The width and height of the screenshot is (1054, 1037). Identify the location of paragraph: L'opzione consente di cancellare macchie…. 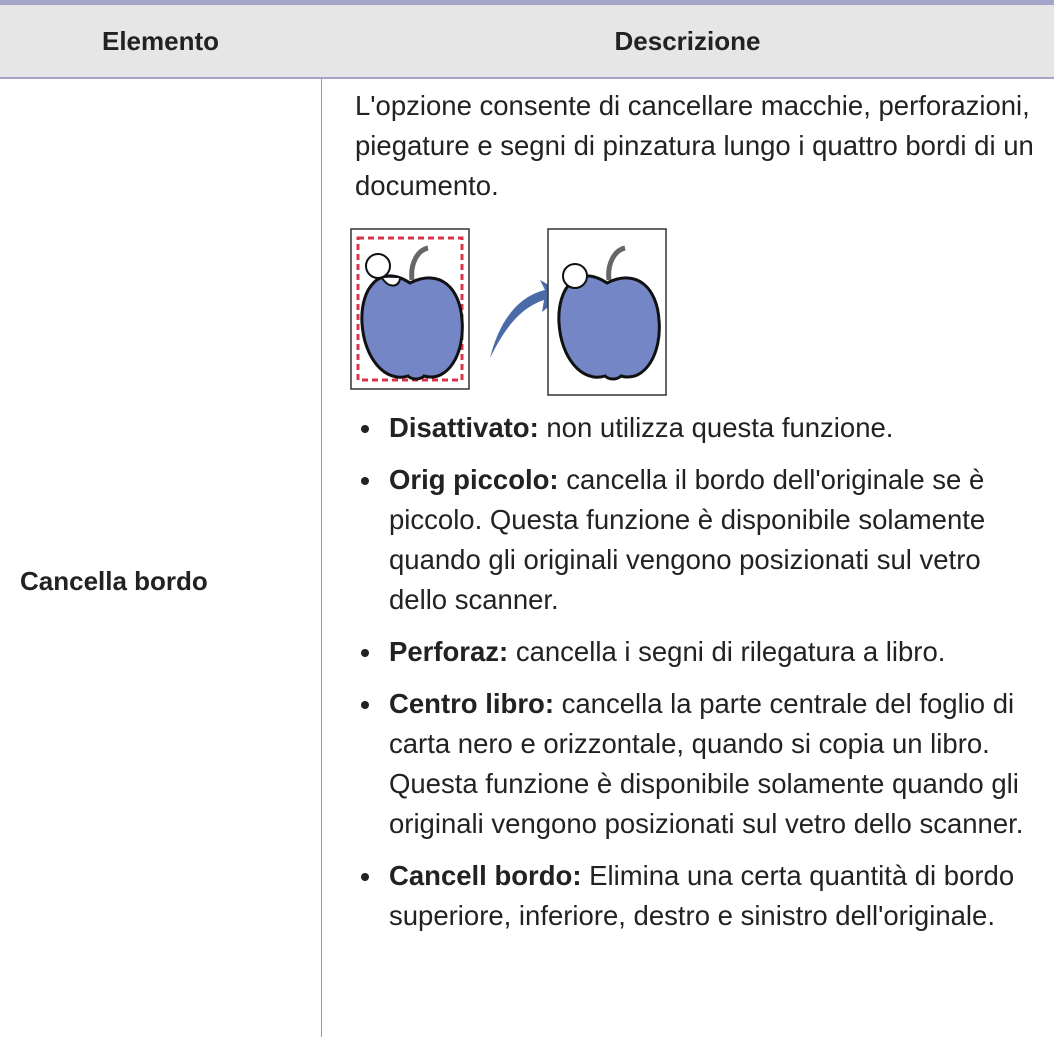
(694, 145).